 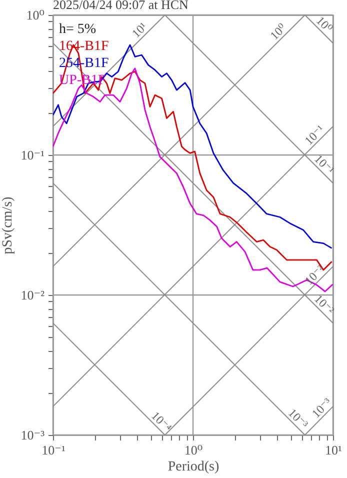 What do you see at coordinates (77, 29) in the screenshot?
I see `annotation: h= 5%` at bounding box center [77, 29].